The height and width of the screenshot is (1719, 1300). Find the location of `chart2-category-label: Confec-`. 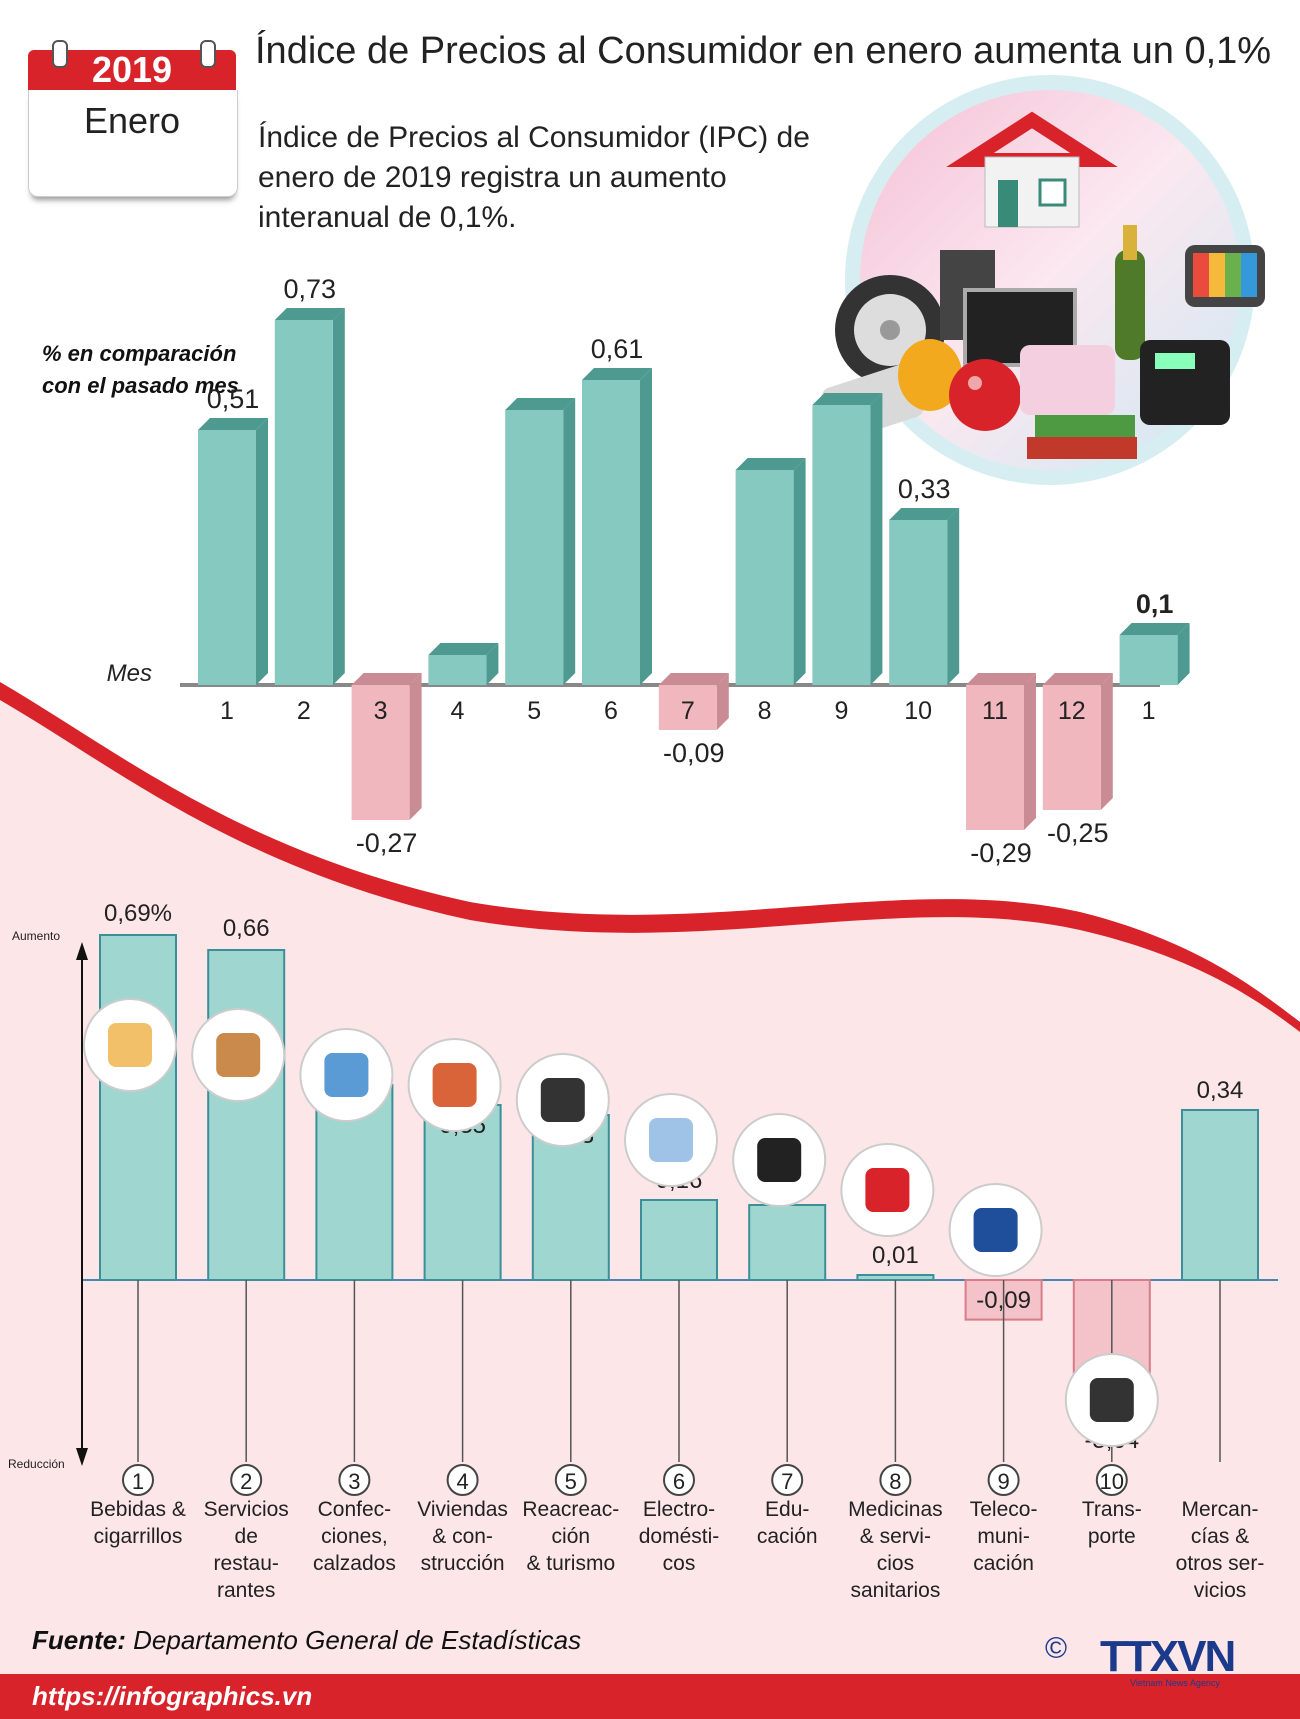

chart2-category-label: Confec- is located at coordinates (355, 1509).